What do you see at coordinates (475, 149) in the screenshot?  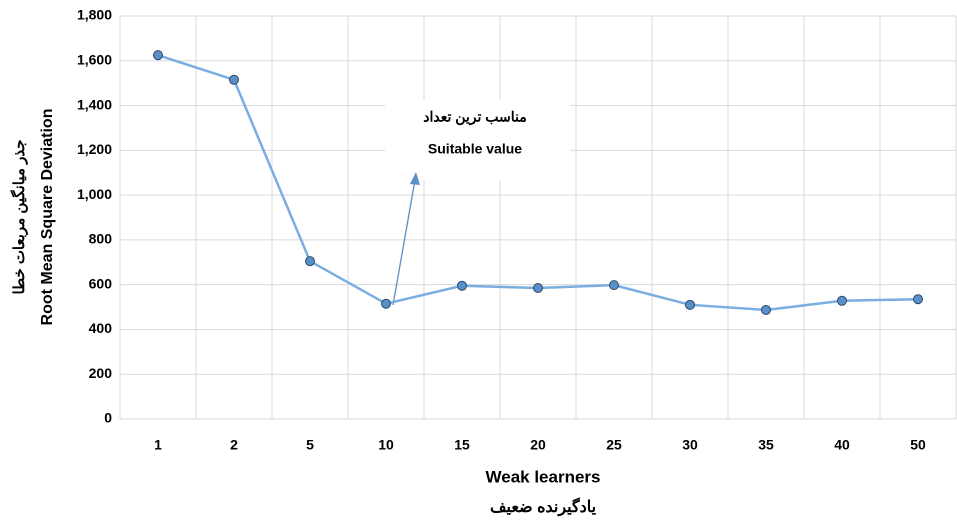 I see `annotation-text: Suitable value` at bounding box center [475, 149].